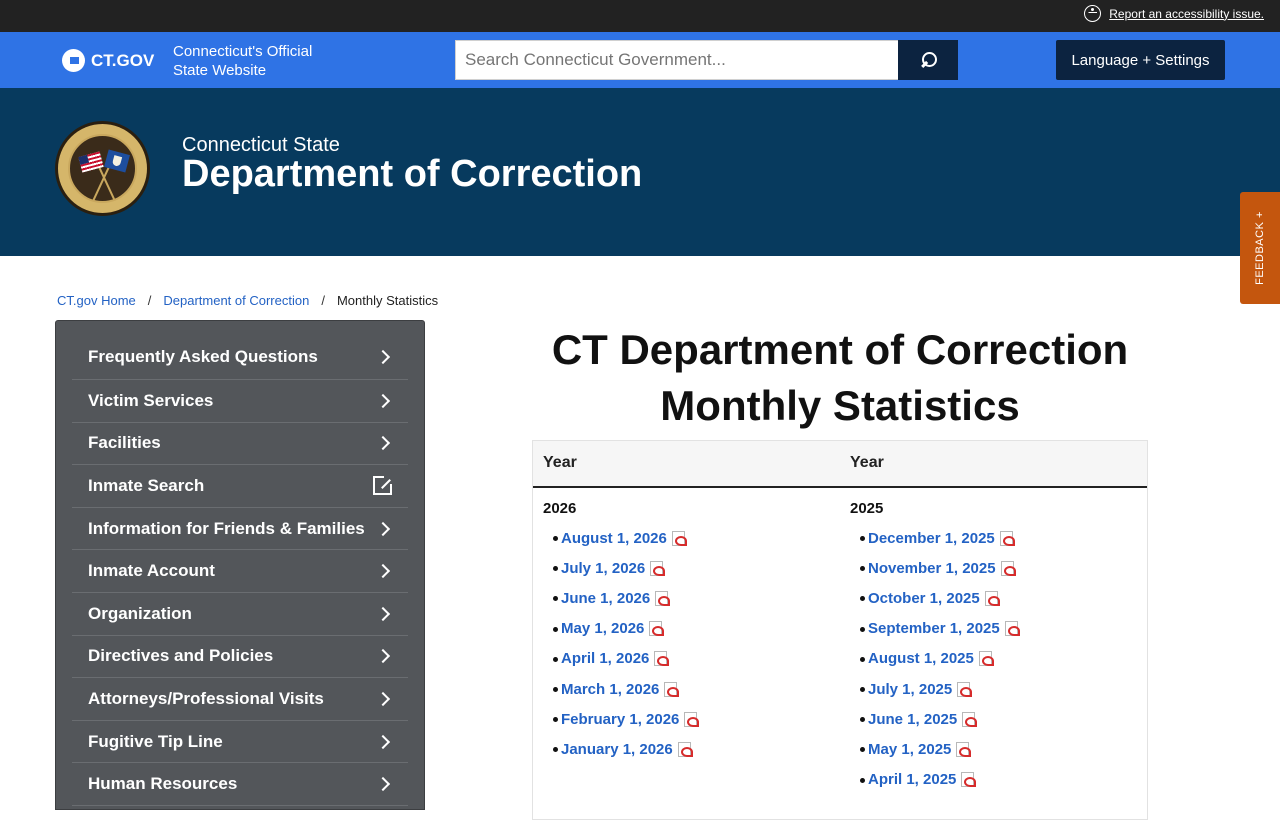 The width and height of the screenshot is (1280, 820). Describe the element at coordinates (610, 689) in the screenshot. I see `report-link: March 1, 2026` at that location.